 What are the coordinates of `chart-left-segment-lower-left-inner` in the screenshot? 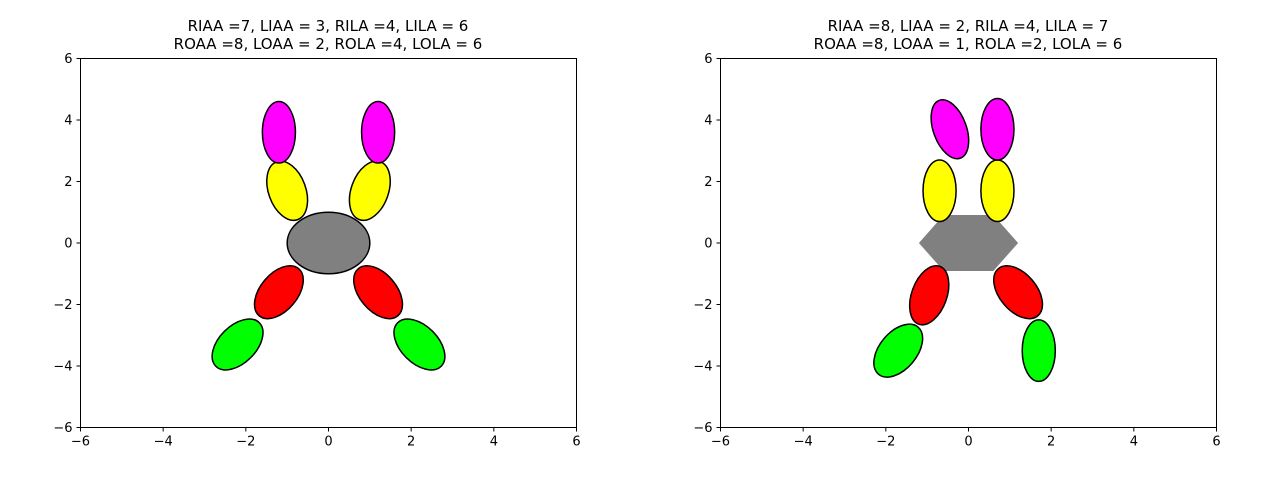 It's located at (279, 292).